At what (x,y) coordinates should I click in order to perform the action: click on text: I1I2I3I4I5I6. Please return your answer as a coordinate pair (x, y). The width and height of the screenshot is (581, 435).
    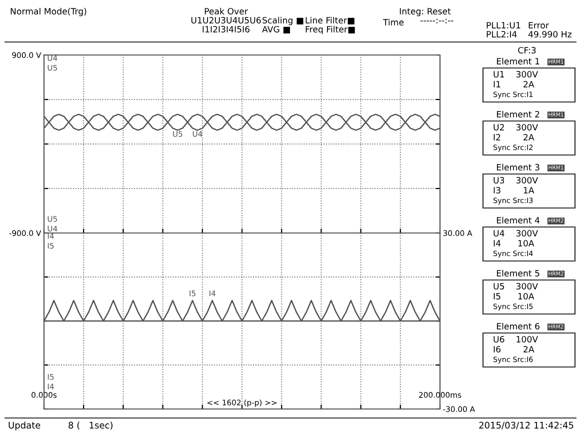
    Looking at the image, I should click on (226, 29).